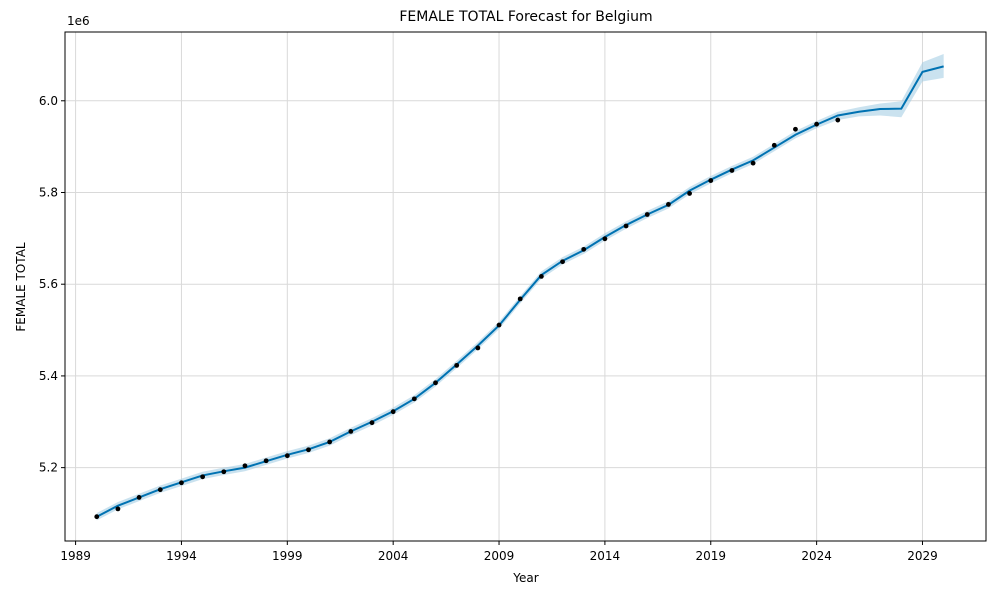 Image resolution: width=1000 pixels, height=600 pixels. I want to click on x-tick-label: 1994, so click(181, 556).